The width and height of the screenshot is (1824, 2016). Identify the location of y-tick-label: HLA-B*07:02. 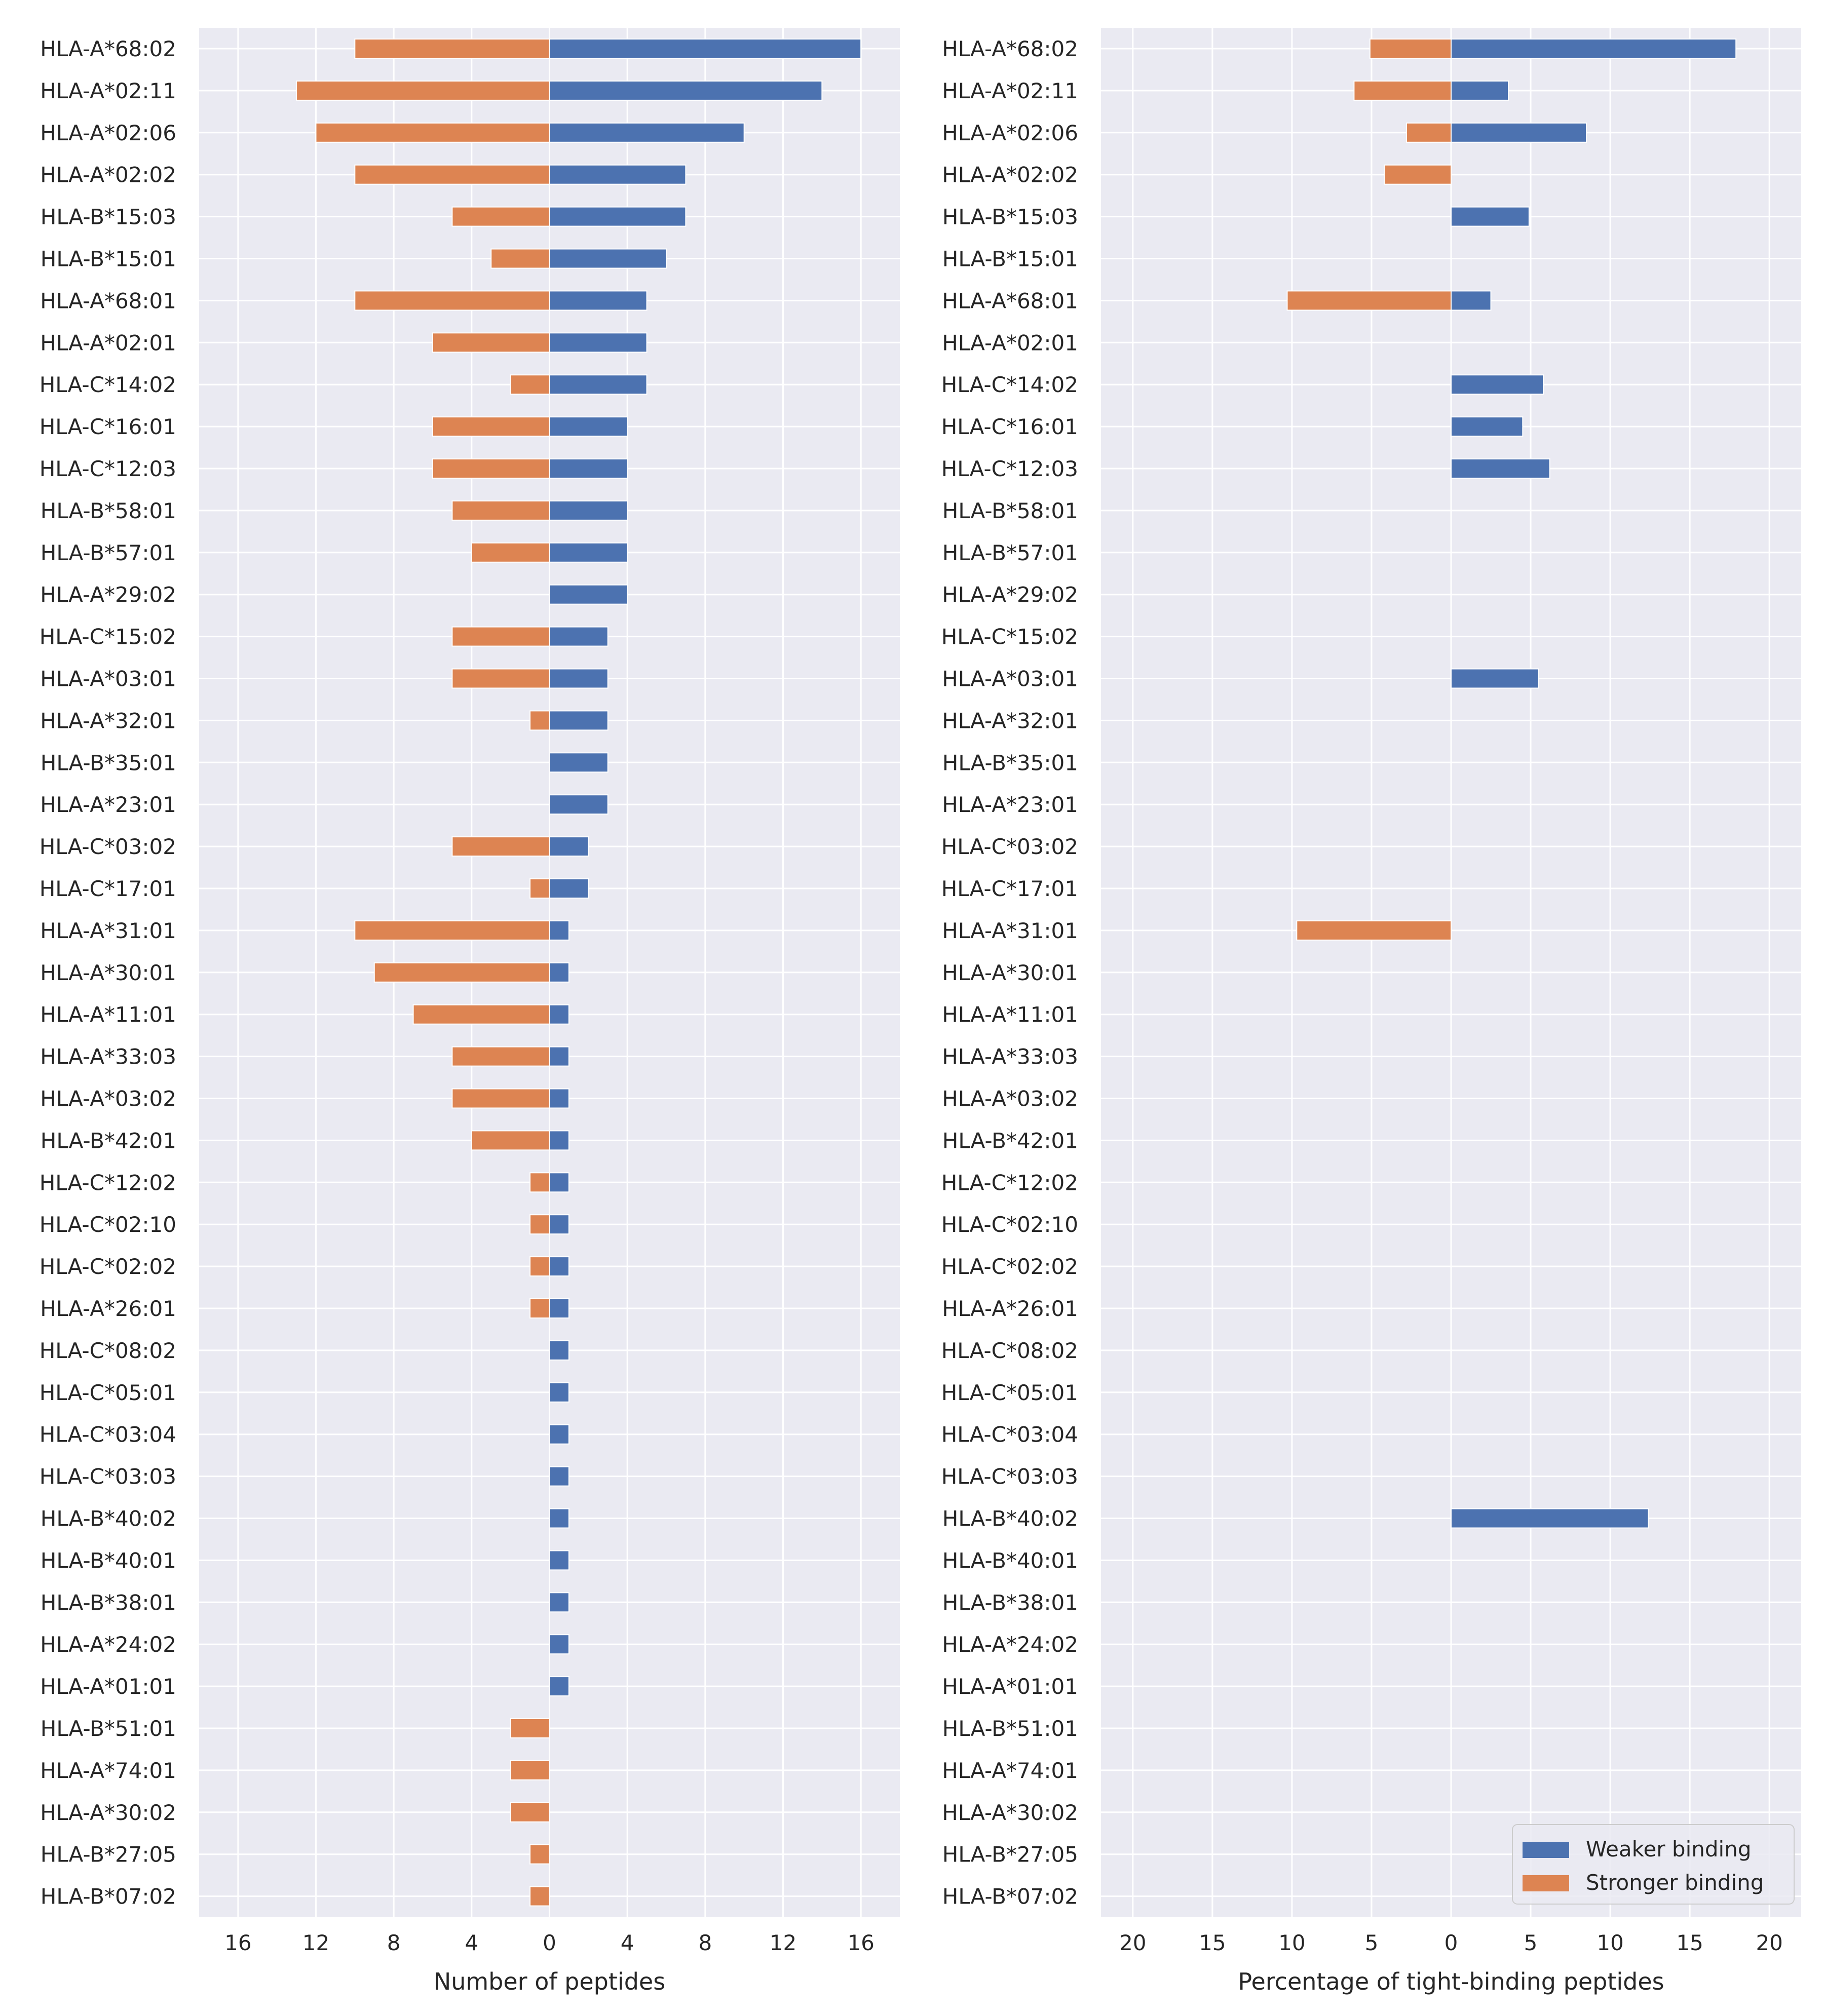
(109, 1896).